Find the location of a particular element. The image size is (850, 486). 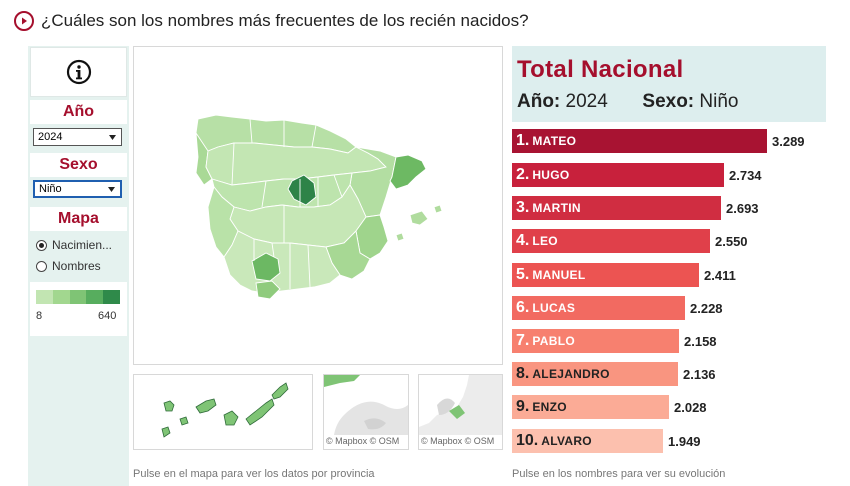

radio-unchecked-icon is located at coordinates (41, 266).